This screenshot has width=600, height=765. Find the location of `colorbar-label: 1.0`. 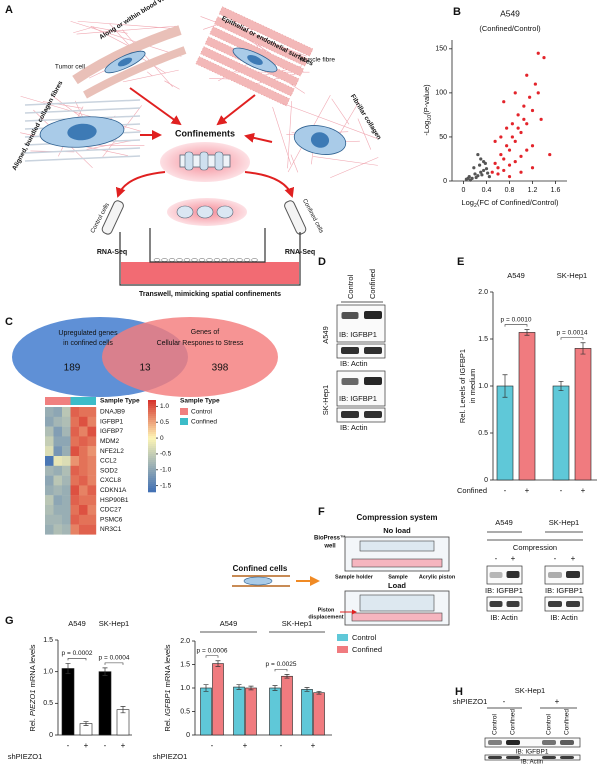

colorbar-label: 1.0 is located at coordinates (164, 406).